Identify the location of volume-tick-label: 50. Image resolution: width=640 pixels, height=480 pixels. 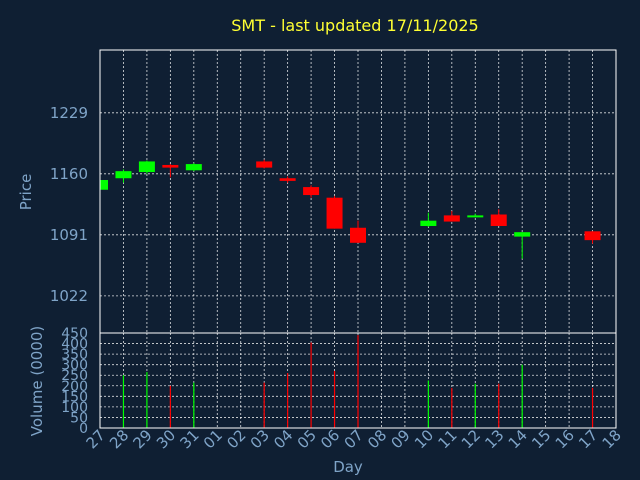
(79, 418).